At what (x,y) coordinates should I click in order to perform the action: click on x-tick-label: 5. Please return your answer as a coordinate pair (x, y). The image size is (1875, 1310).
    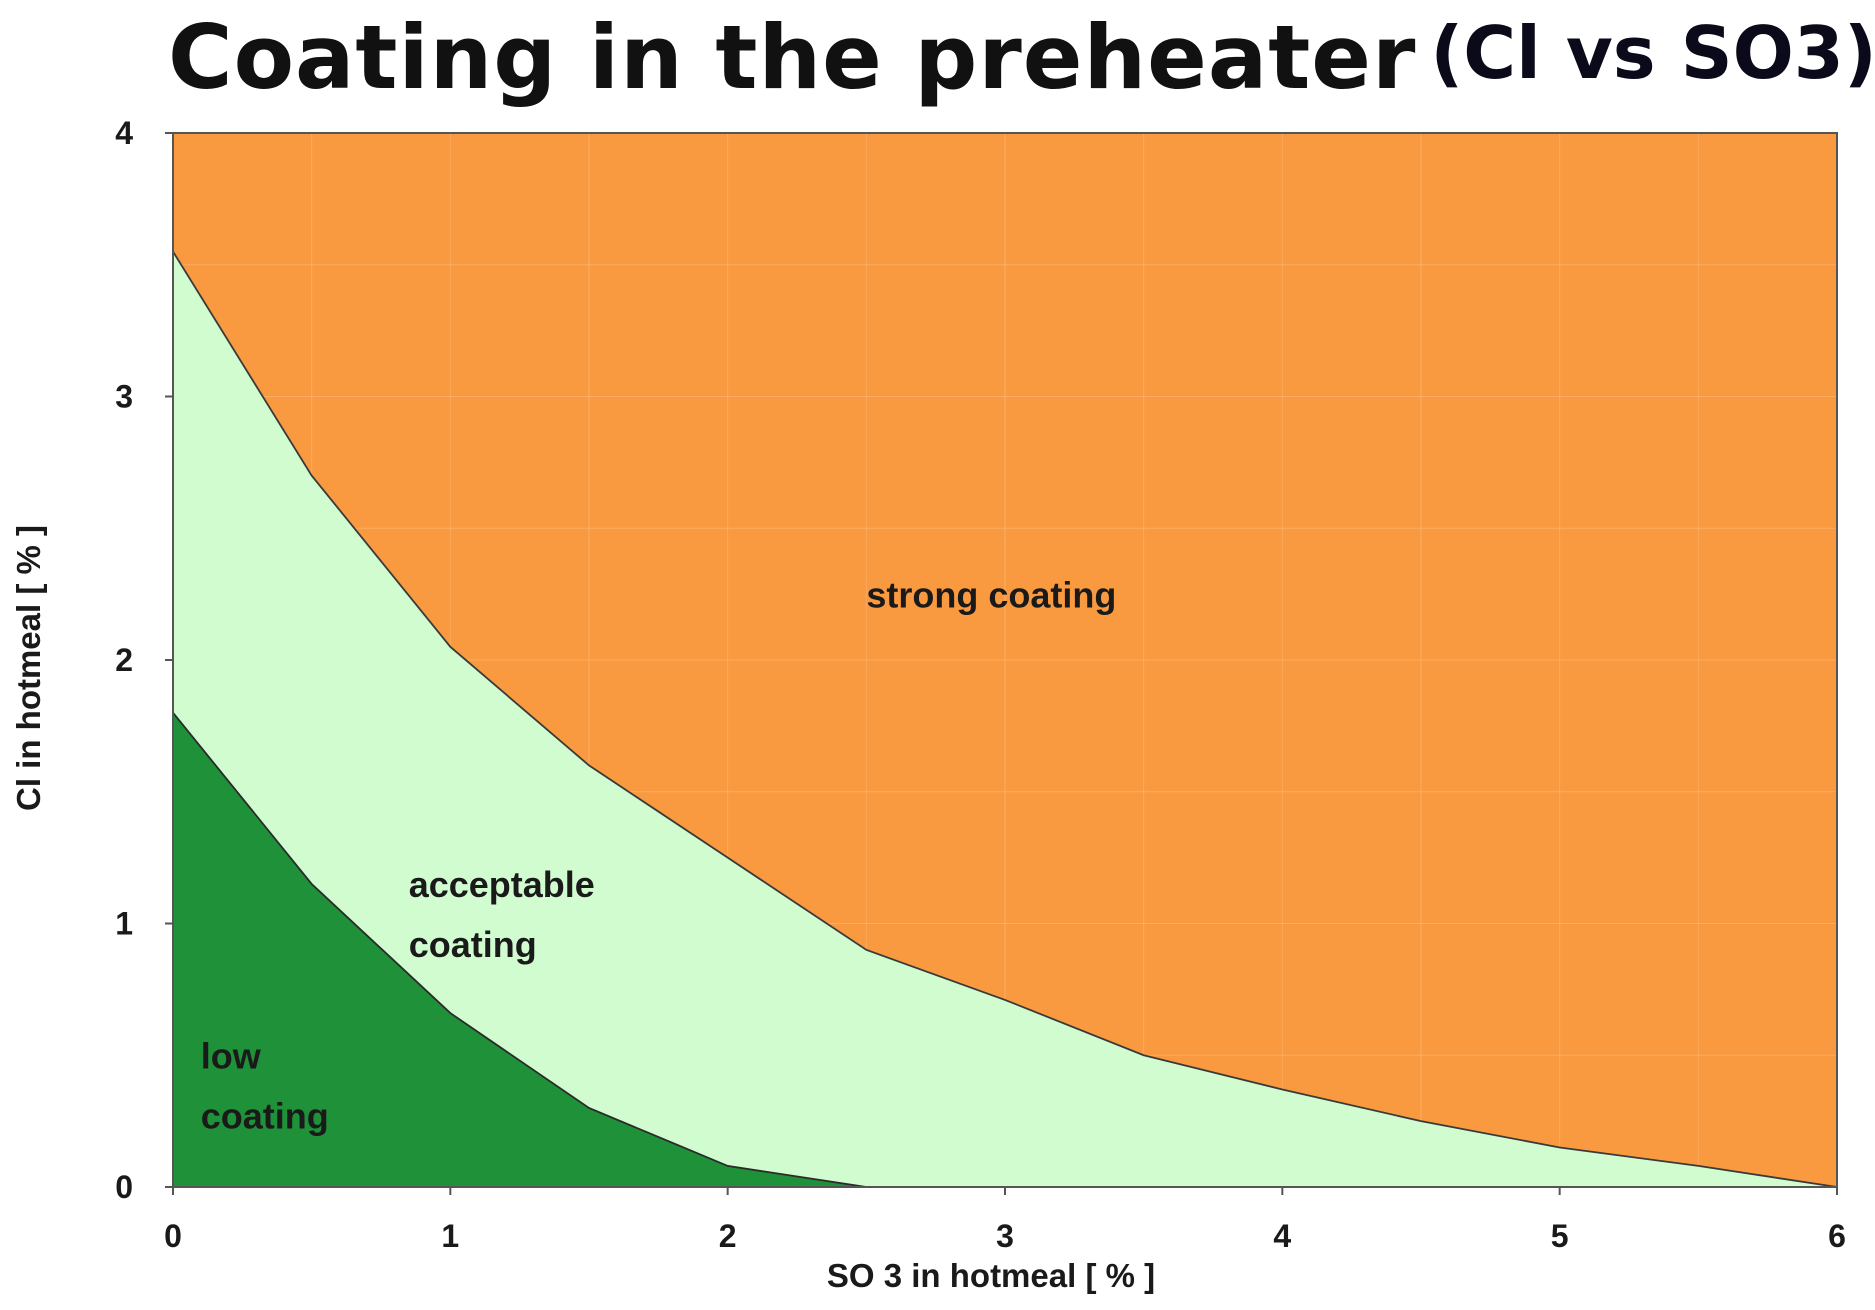
    Looking at the image, I should click on (1560, 1236).